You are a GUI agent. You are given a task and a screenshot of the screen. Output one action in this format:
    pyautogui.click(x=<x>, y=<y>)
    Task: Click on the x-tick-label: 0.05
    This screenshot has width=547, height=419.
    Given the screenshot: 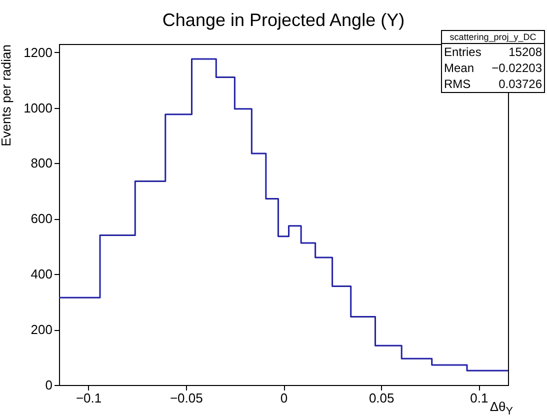 What is the action you would take?
    pyautogui.click(x=381, y=398)
    